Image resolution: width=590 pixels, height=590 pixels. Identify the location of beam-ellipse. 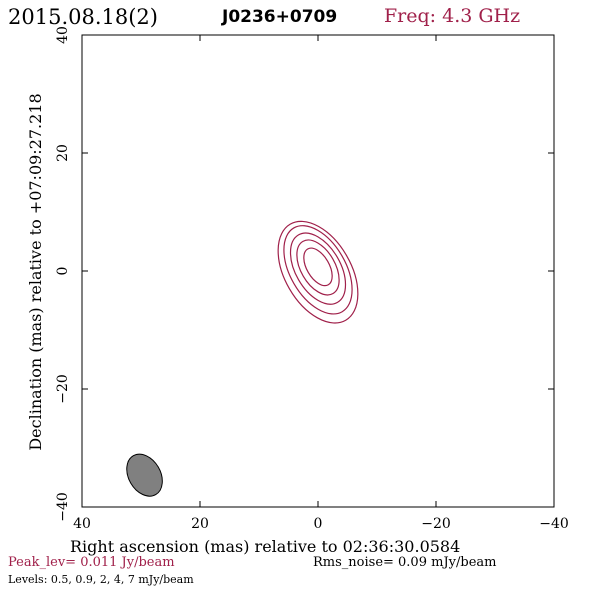
(144, 475).